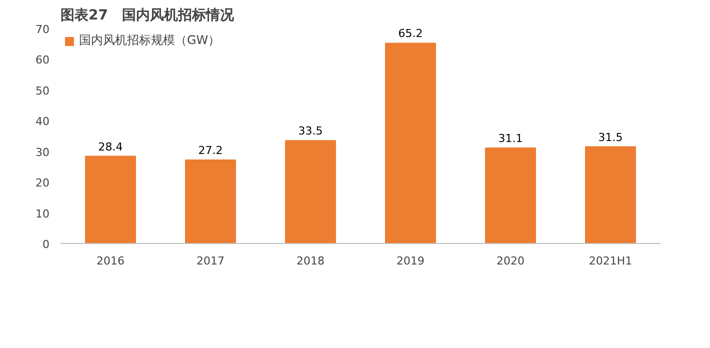 The image size is (710, 348). Describe the element at coordinates (43, 213) in the screenshot. I see `y-tick-label: 10` at that location.